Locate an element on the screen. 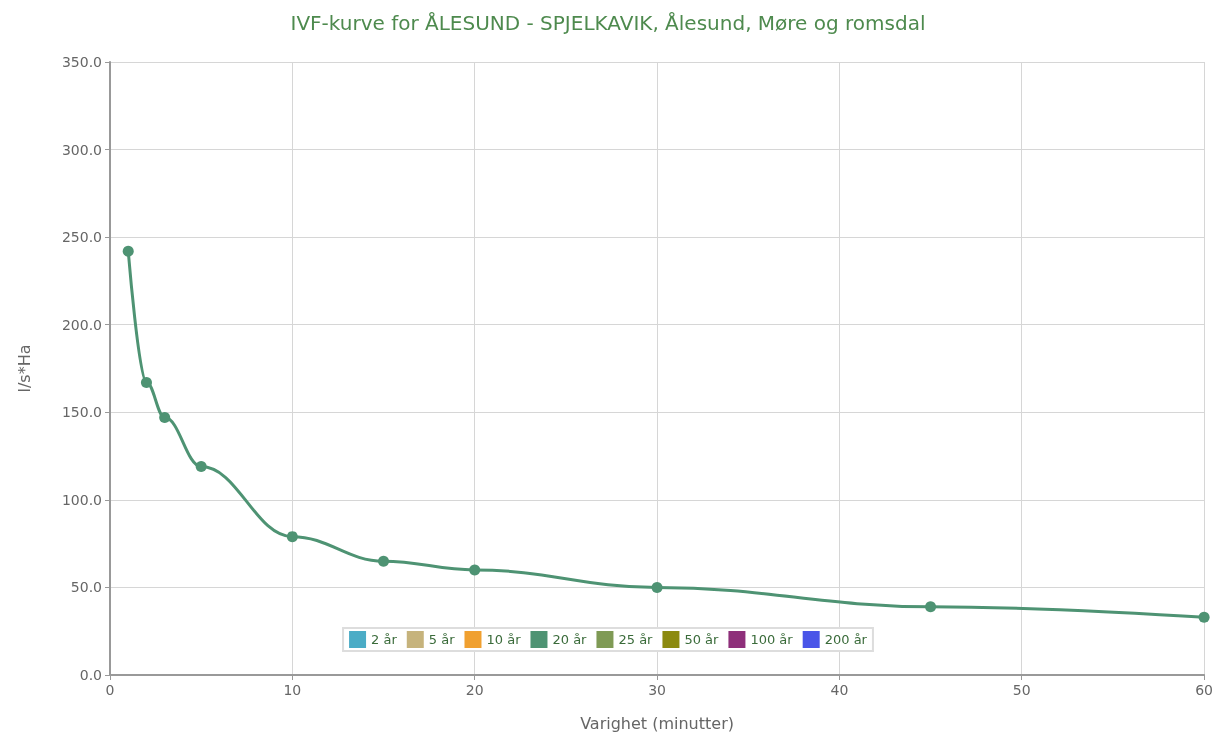  y-tick-label: 100.0 is located at coordinates (81, 499).